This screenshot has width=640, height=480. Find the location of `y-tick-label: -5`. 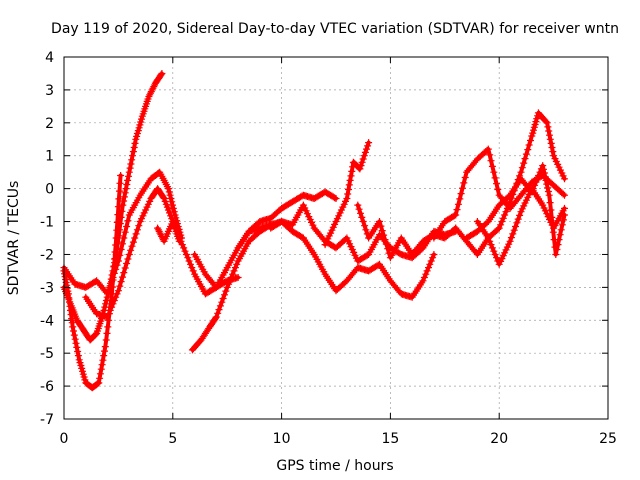

y-tick-label: -5 is located at coordinates (47, 354).